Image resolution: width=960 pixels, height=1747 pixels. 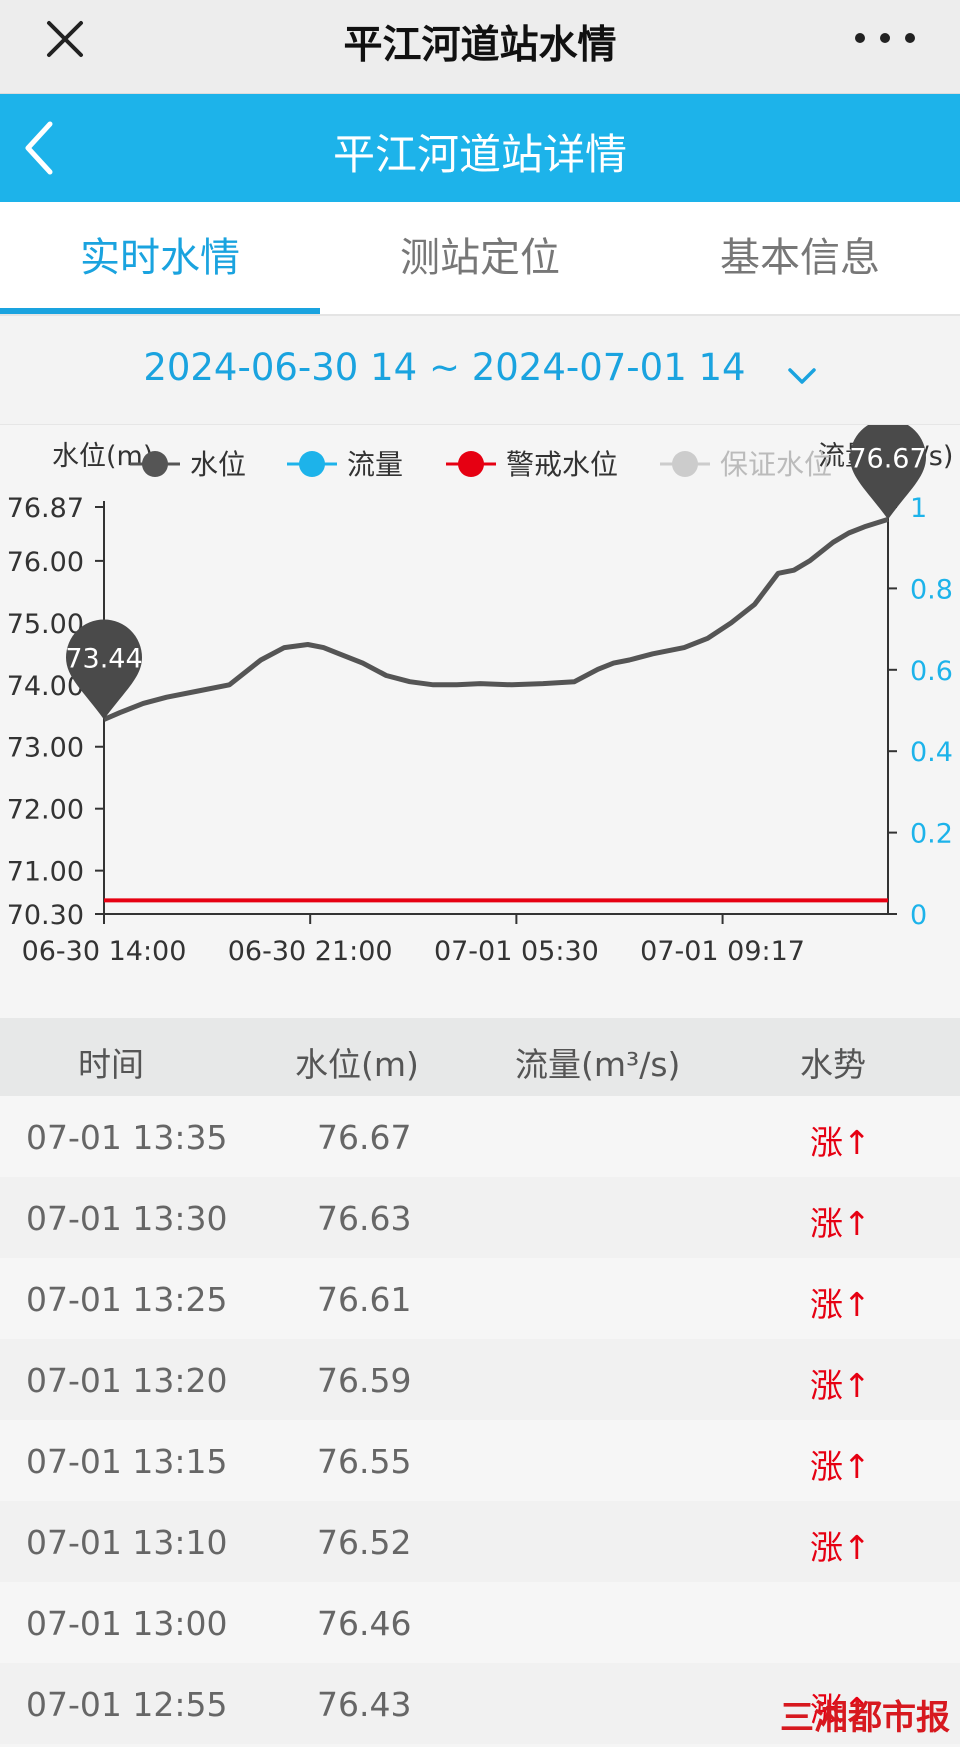 What do you see at coordinates (480, 1057) in the screenshot?
I see `table-header: 时间 水位(m) 流量(m³/s) 水势` at bounding box center [480, 1057].